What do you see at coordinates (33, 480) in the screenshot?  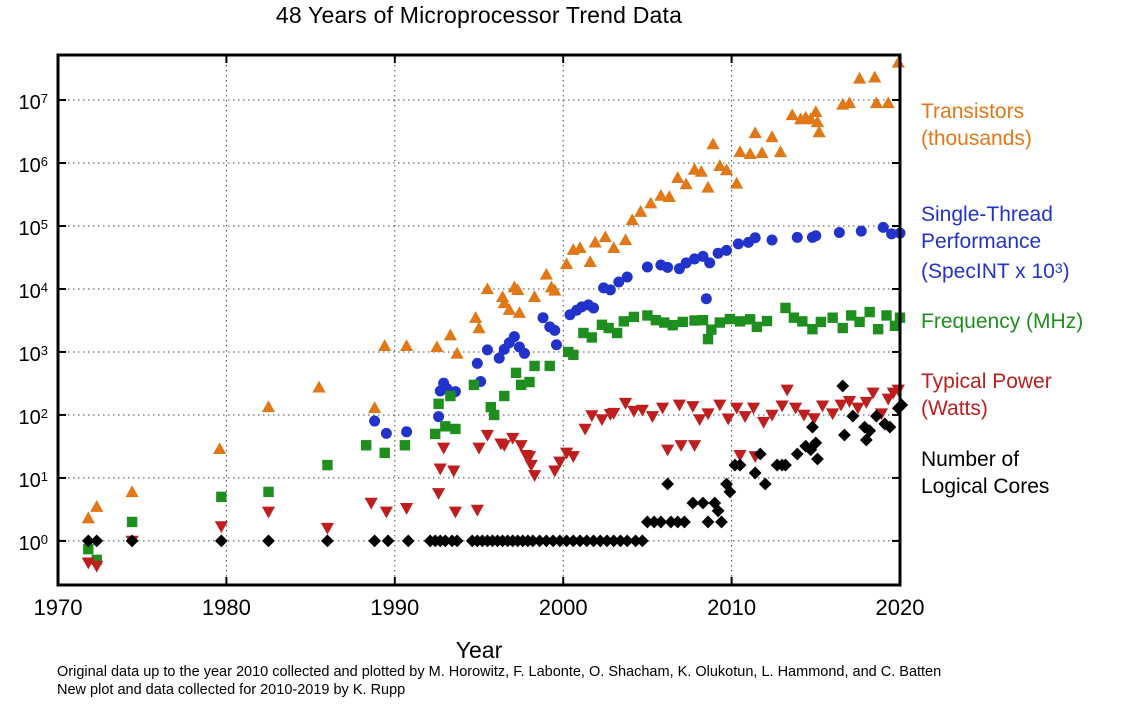 I see `y-tick-label: 10¹` at bounding box center [33, 480].